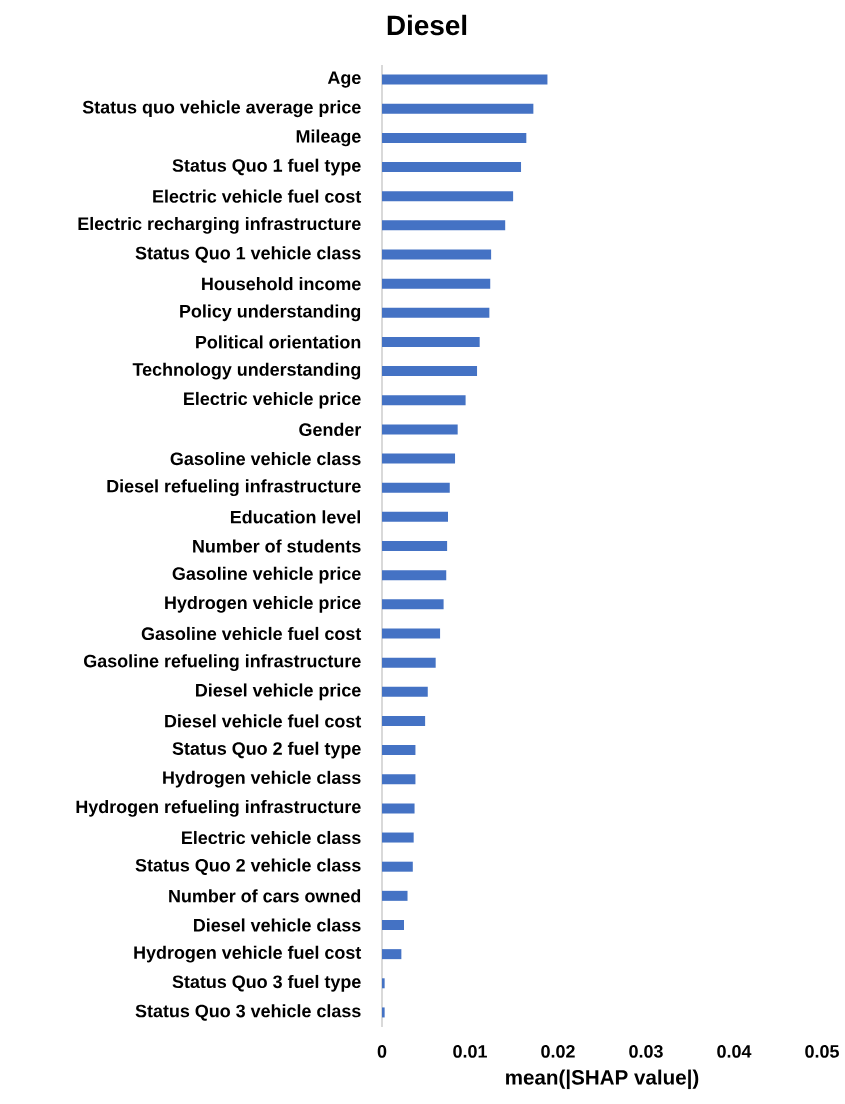 This screenshot has height=1104, width=845. What do you see at coordinates (263, 604) in the screenshot?
I see `y-tick-label: Hydrogen vehicle price` at bounding box center [263, 604].